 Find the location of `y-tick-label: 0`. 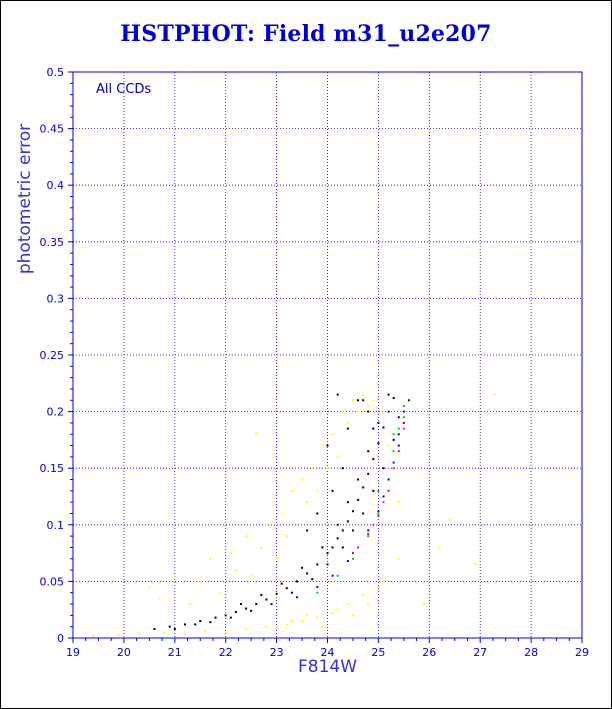

y-tick-label: 0 is located at coordinates (60, 638).